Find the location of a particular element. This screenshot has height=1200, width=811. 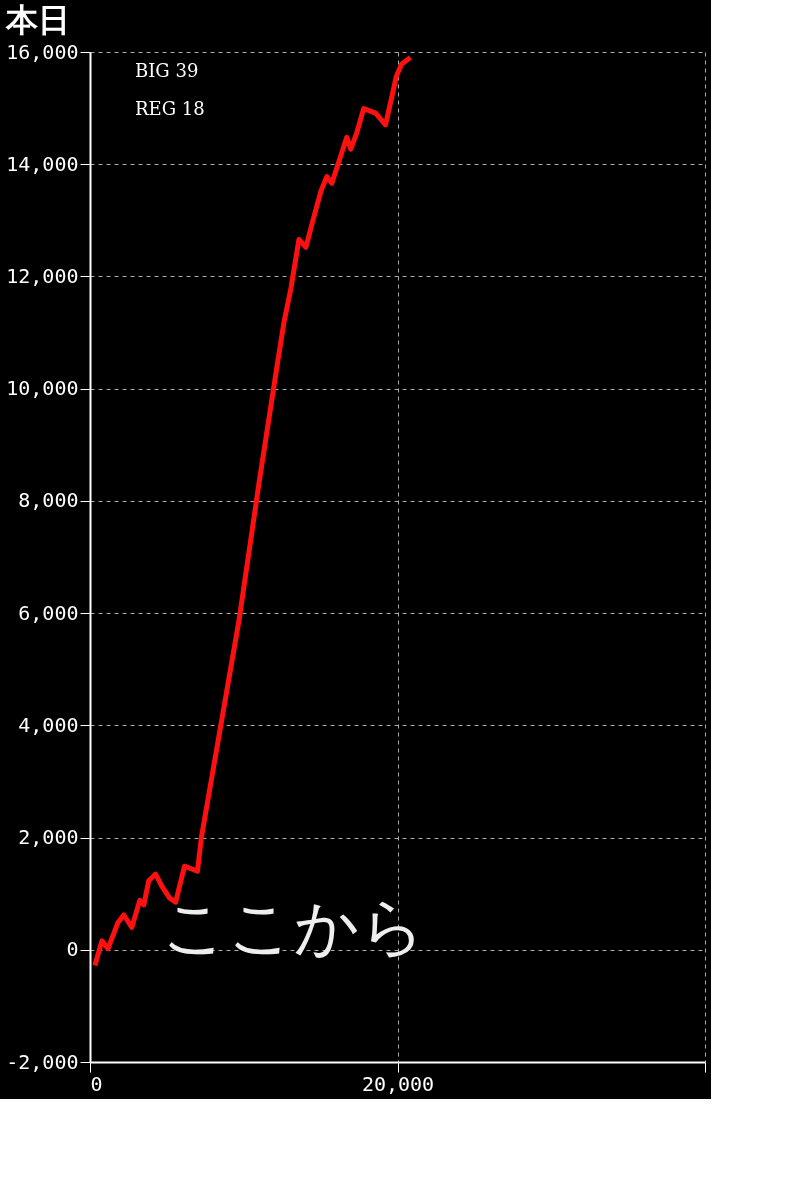

annotation: ここから is located at coordinates (293, 926).